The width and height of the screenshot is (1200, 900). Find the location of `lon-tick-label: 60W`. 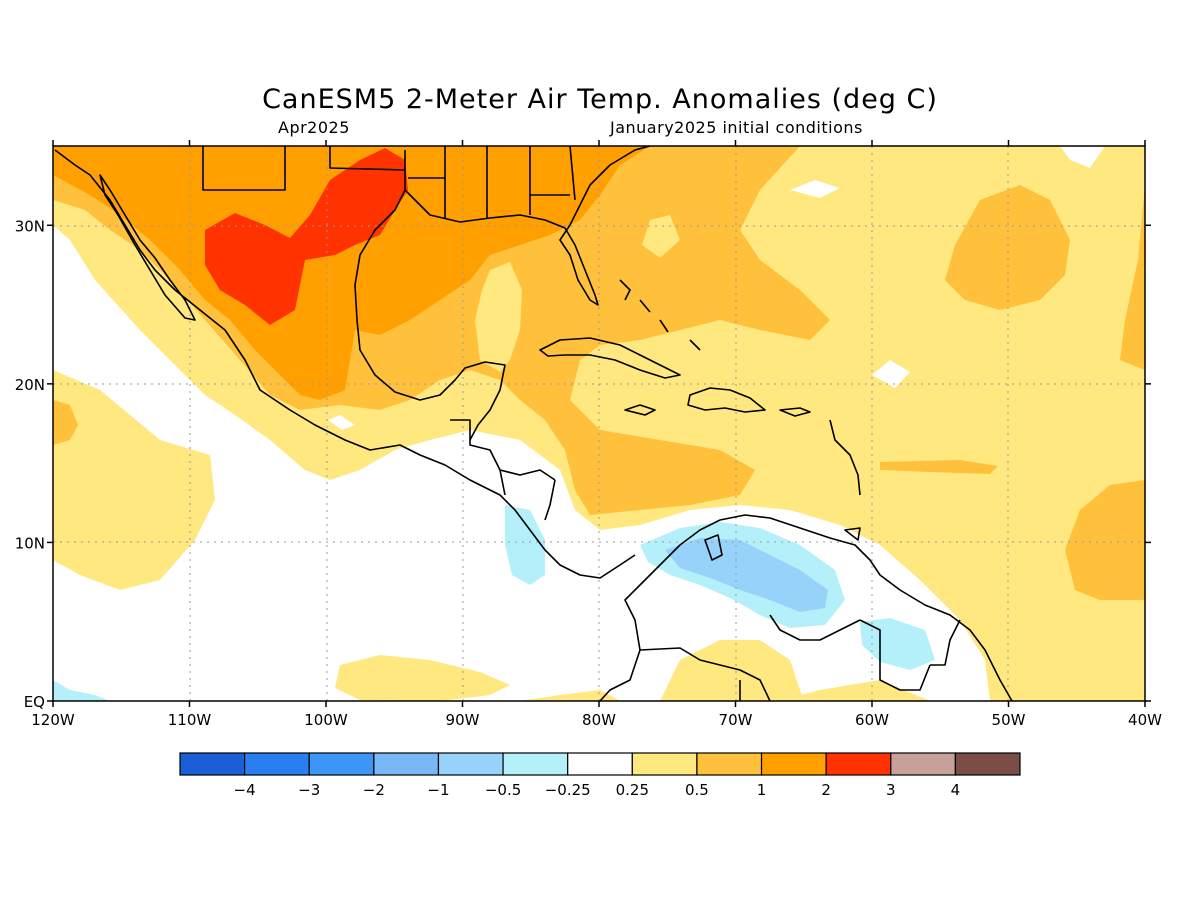

lon-tick-label: 60W is located at coordinates (872, 720).